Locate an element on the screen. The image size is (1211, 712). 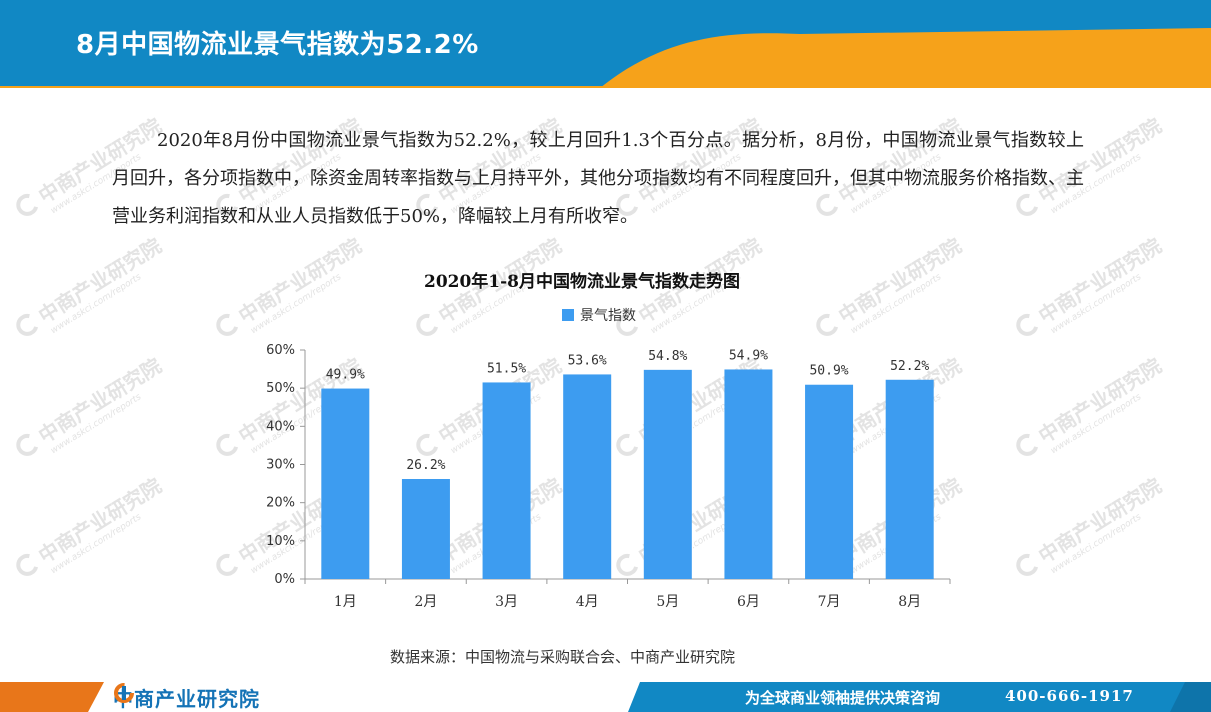
y-tick-label: 10% is located at coordinates (280, 541).